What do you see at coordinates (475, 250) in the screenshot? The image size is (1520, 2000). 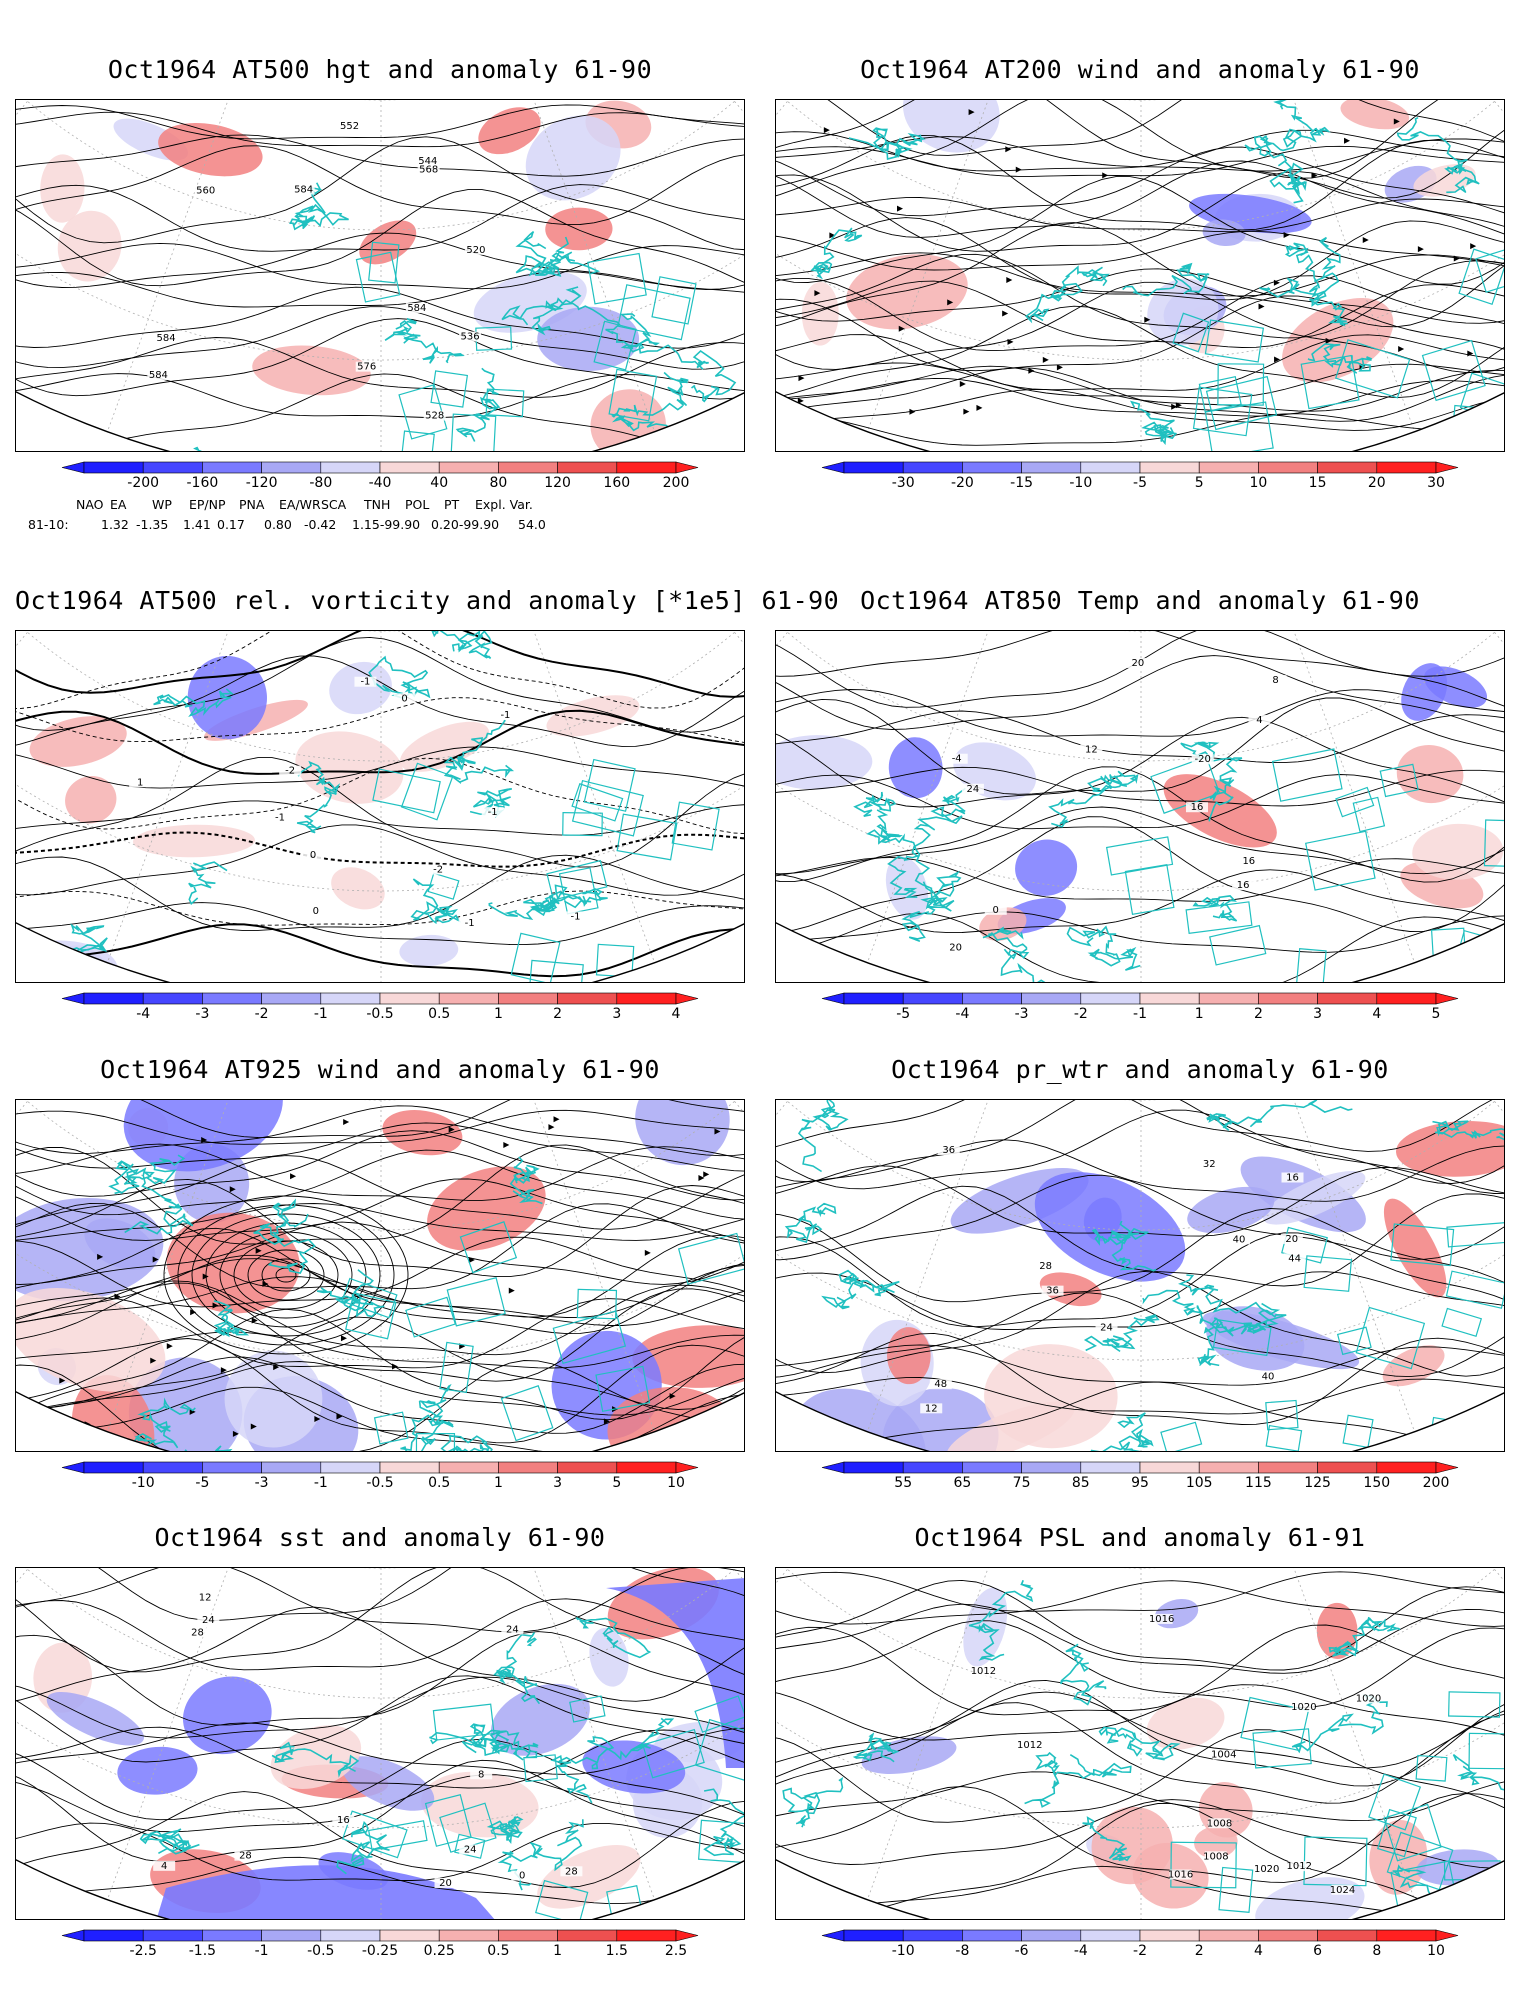 I see `contour-label: 520` at bounding box center [475, 250].